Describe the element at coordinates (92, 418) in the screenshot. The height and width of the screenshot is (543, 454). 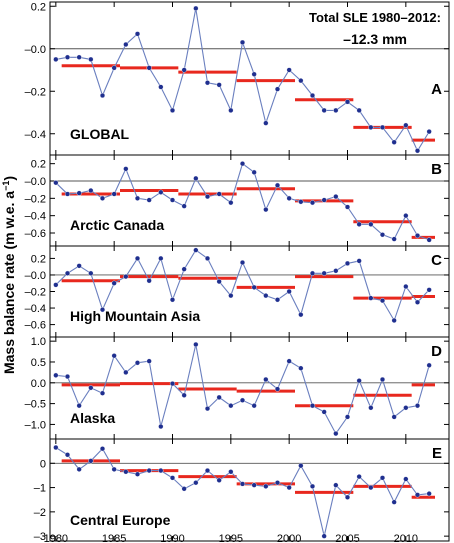
I see `region-label: Alaska` at that location.